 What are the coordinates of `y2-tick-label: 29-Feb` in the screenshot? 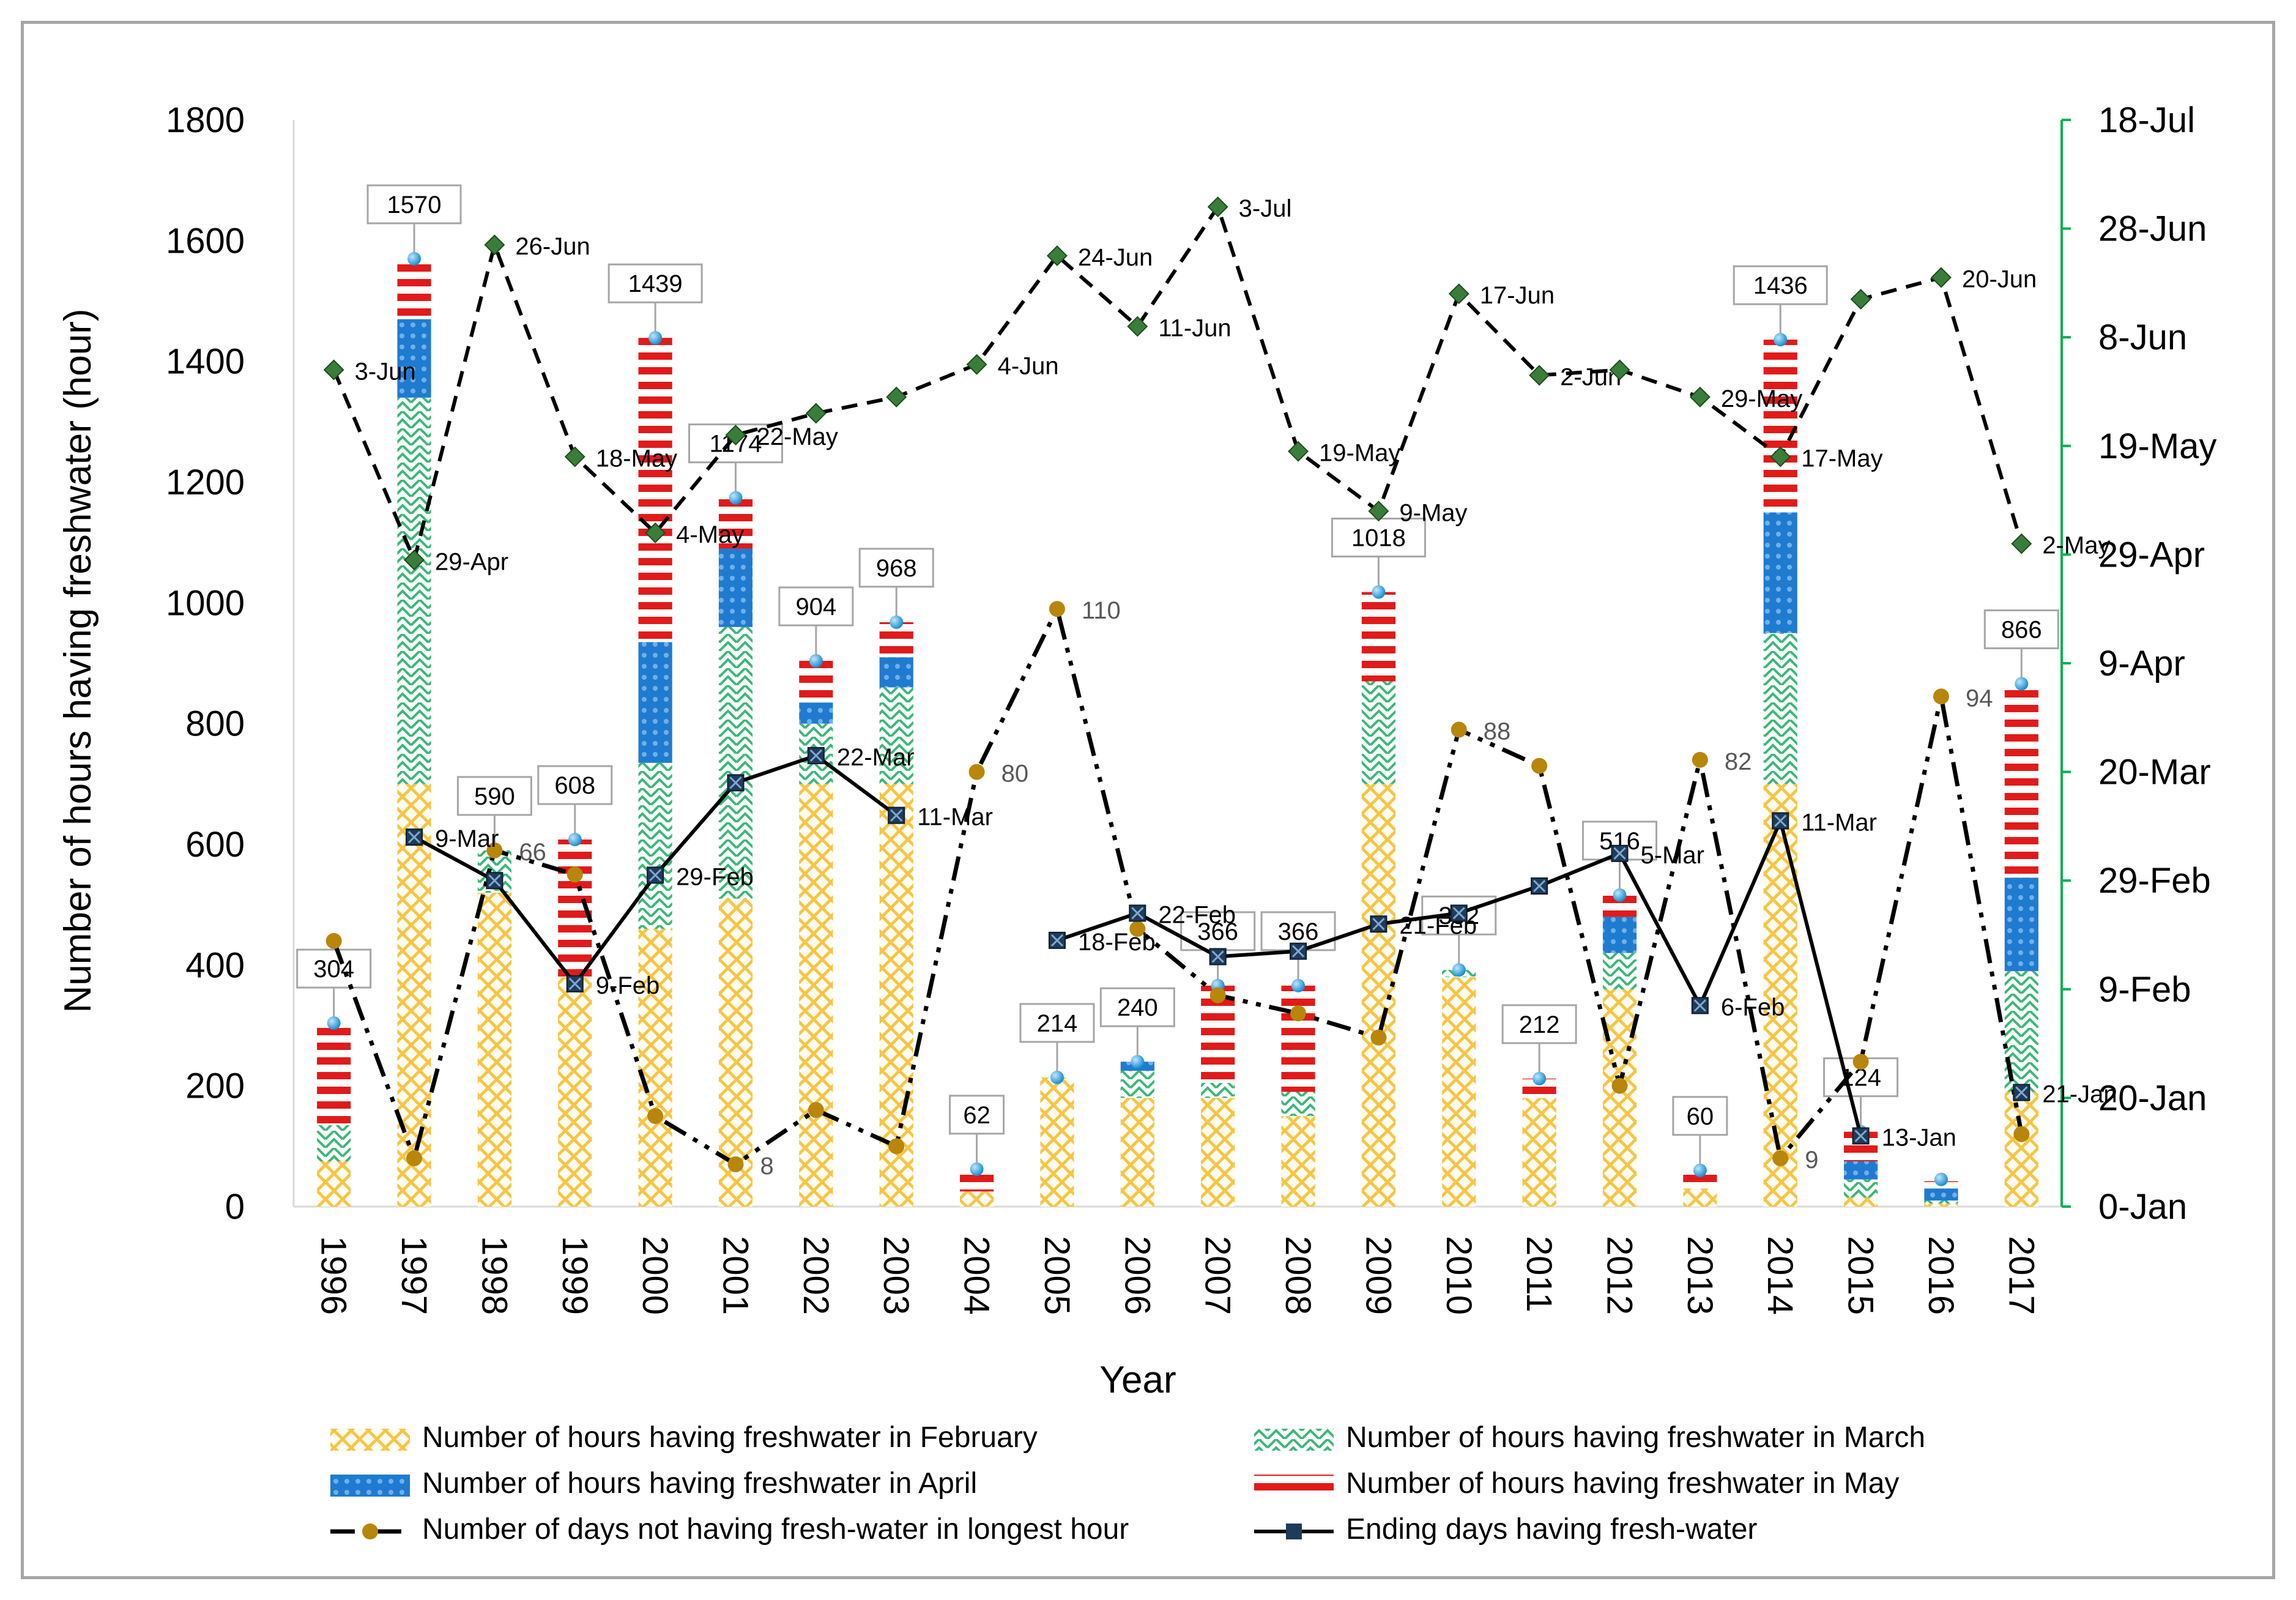 It's located at (2154, 881).